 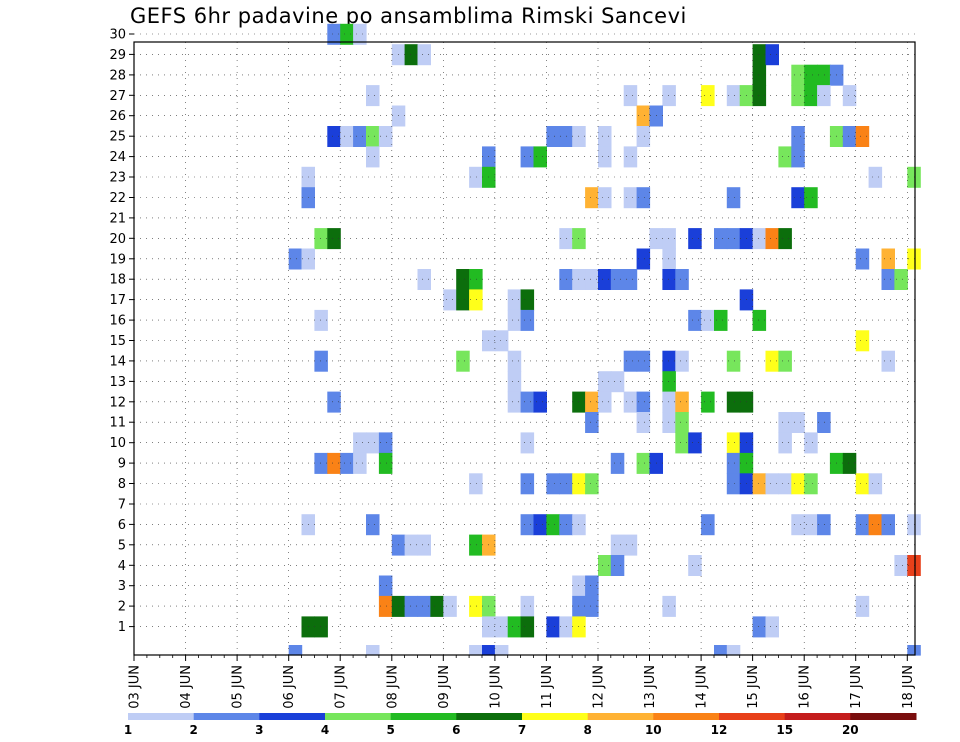 What do you see at coordinates (117, 157) in the screenshot?
I see `y-tick-label: 24` at bounding box center [117, 157].